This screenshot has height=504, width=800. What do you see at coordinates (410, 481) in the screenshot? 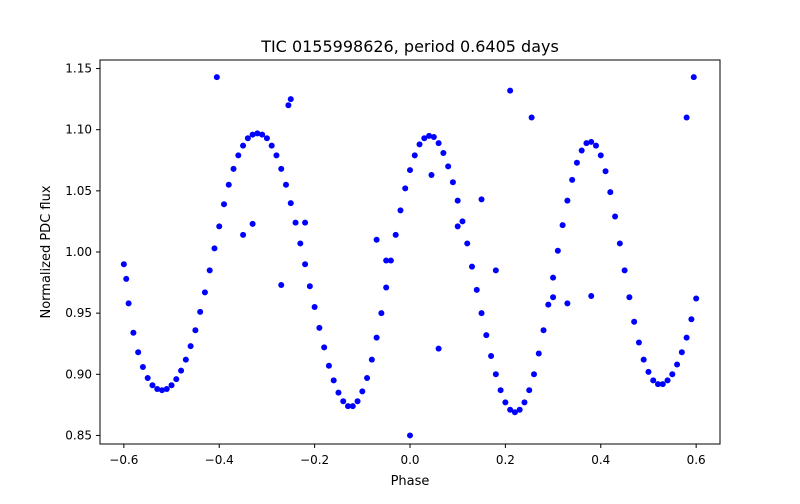
I see `x-axis-label: Phase` at bounding box center [410, 481].